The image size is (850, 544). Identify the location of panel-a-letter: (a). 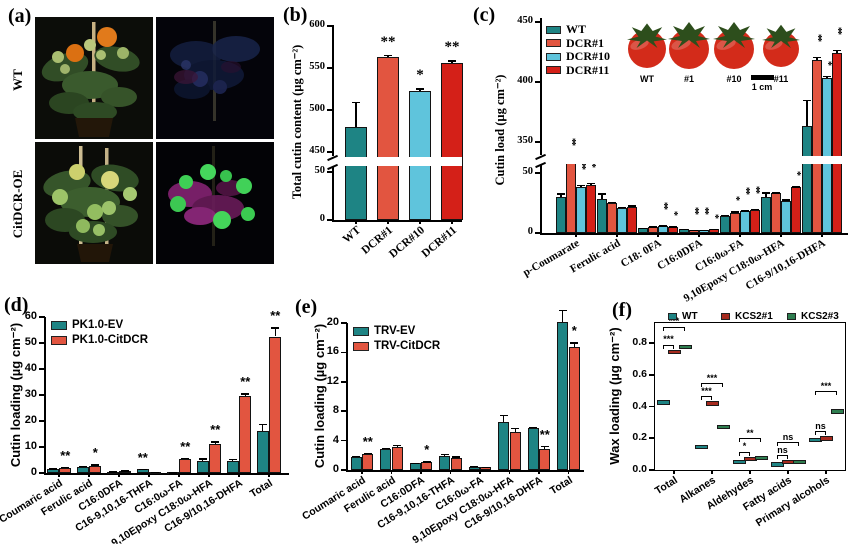
(20, 16).